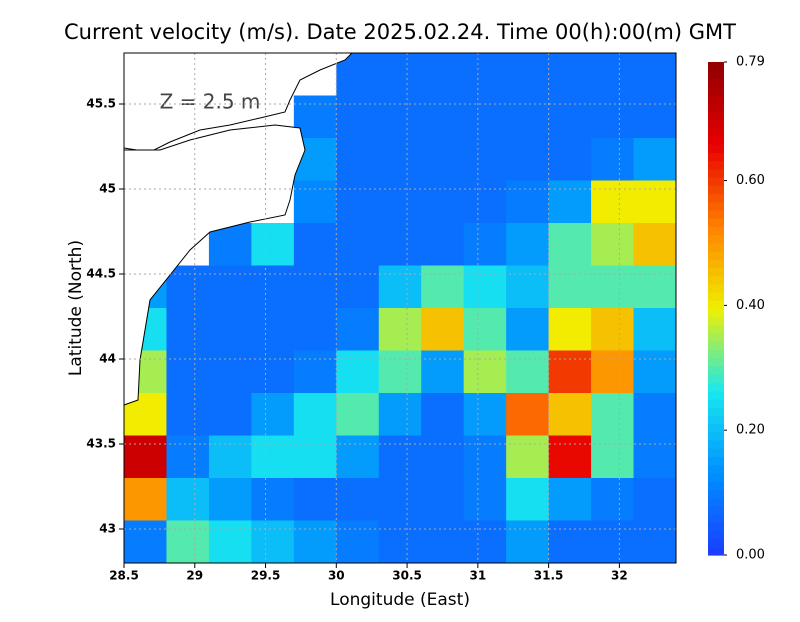  What do you see at coordinates (101, 274) in the screenshot?
I see `y-tick-label: 44.5` at bounding box center [101, 274].